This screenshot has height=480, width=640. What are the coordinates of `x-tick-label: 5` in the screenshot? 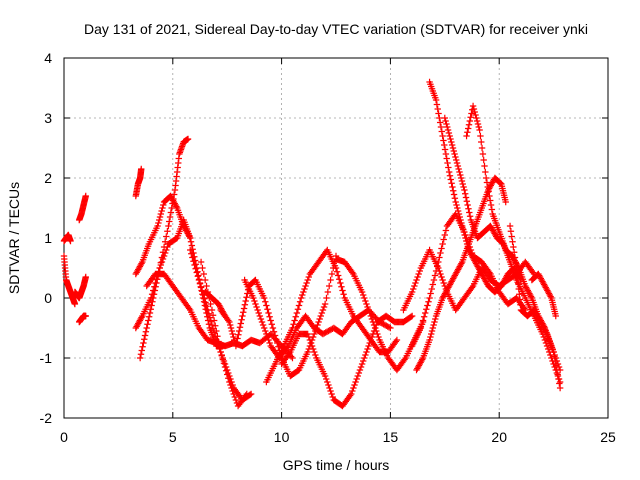 It's located at (173, 437).